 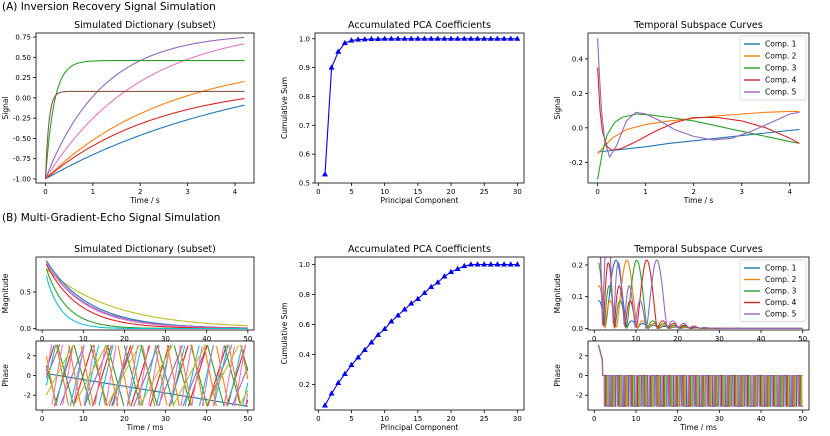 I want to click on chart-title: Accumulated PCA Coefficients, so click(x=419, y=25).